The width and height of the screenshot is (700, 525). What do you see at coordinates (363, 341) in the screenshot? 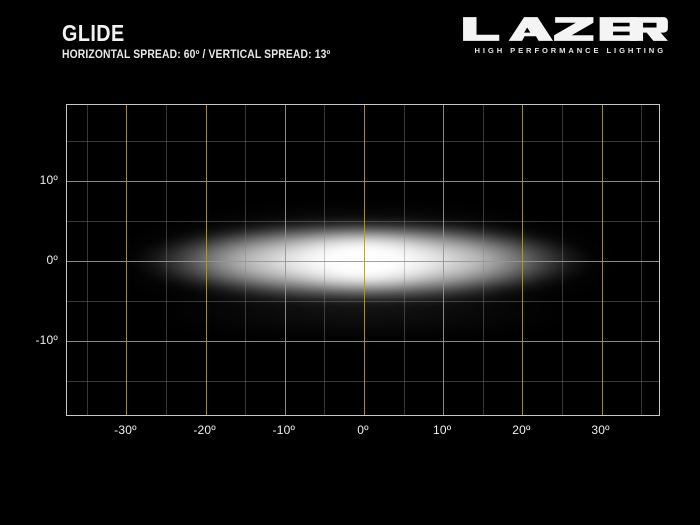
I see `gridline-major-y-neg10` at bounding box center [363, 341].